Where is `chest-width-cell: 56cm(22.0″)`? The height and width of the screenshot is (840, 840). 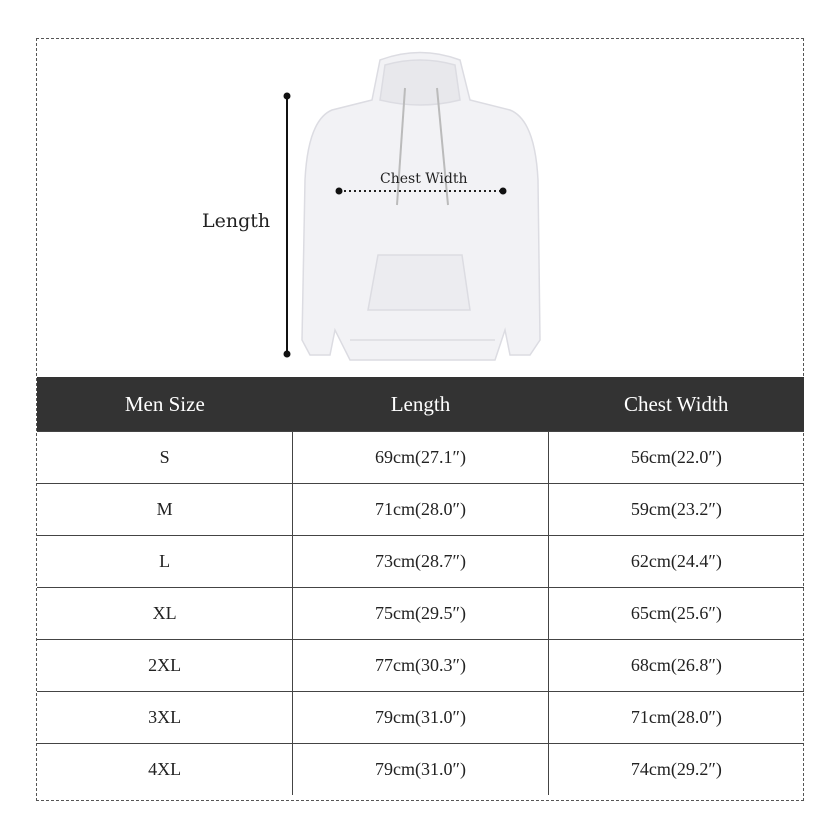
chest-width-cell: 56cm(22.0″) is located at coordinates (675, 457).